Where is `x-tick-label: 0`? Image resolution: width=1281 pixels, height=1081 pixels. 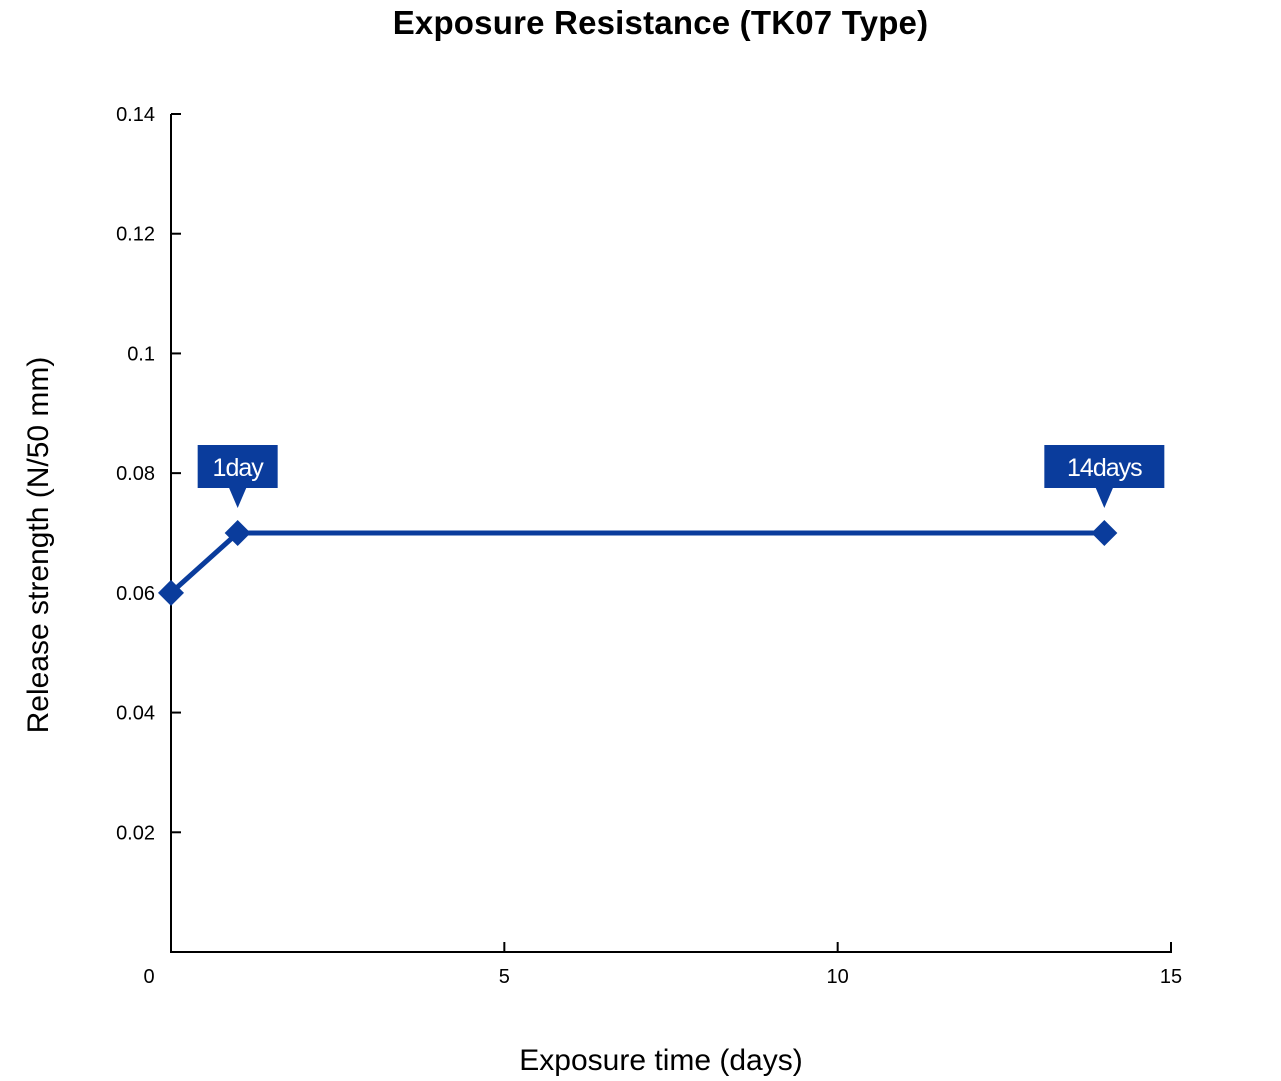
x-tick-label: 0 is located at coordinates (148, 977).